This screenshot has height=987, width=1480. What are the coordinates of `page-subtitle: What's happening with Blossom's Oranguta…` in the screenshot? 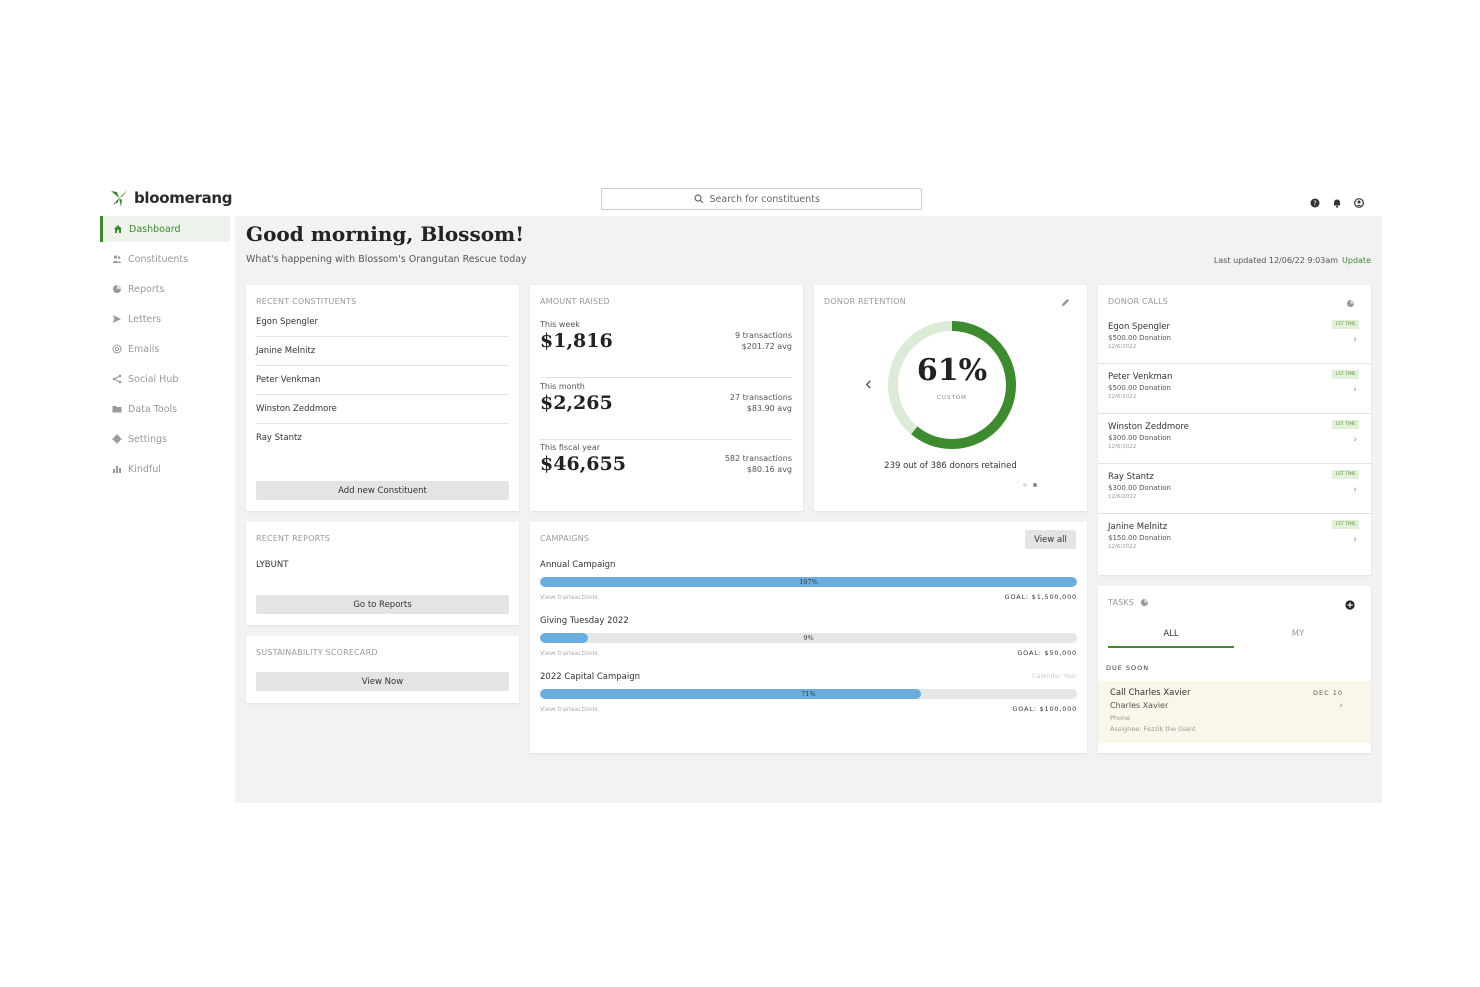 It's located at (386, 259).